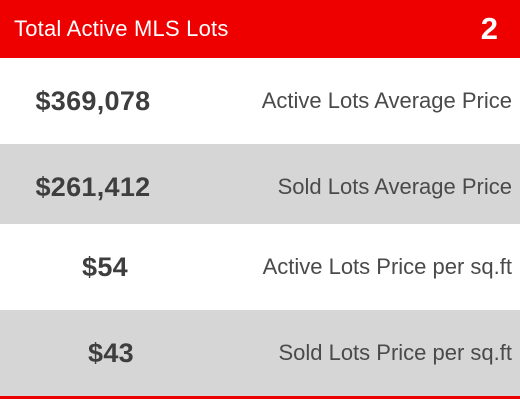 The height and width of the screenshot is (400, 520). Describe the element at coordinates (260, 397) in the screenshot. I see `bottom-accent-line` at that location.